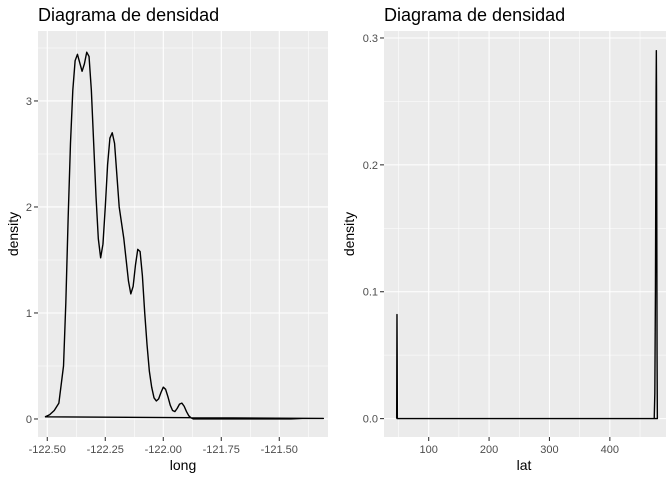 This screenshot has width=672, height=480. Describe the element at coordinates (610, 450) in the screenshot. I see `x-tick-label: 400` at that location.